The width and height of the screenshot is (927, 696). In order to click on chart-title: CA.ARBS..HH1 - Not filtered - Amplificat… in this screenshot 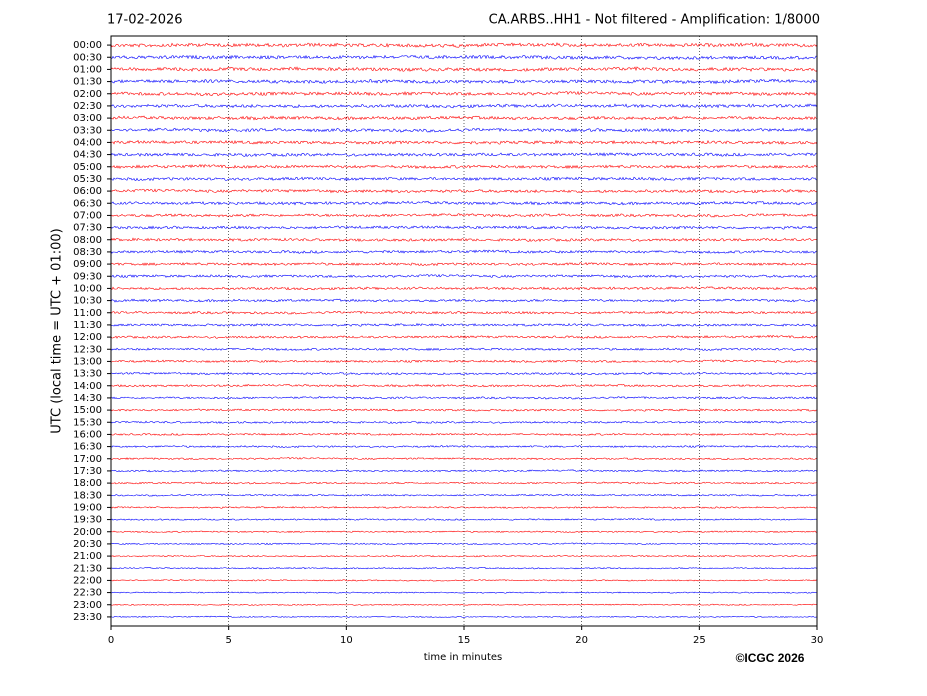, I will do `click(654, 20)`.